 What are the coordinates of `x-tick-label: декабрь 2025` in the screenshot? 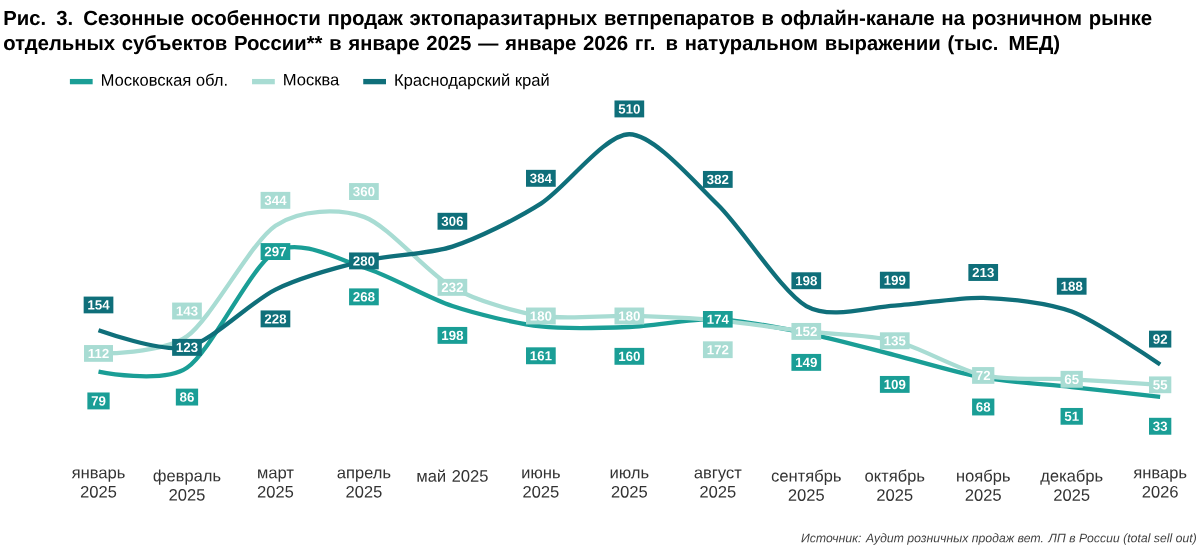 It's located at (1071, 485).